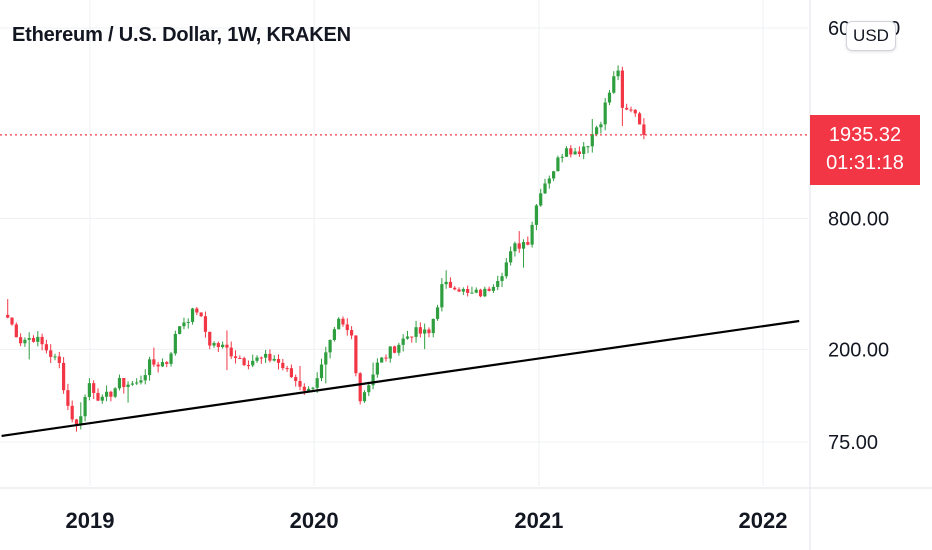 The height and width of the screenshot is (550, 932). What do you see at coordinates (538, 520) in the screenshot?
I see `time-axis-label: 2021` at bounding box center [538, 520].